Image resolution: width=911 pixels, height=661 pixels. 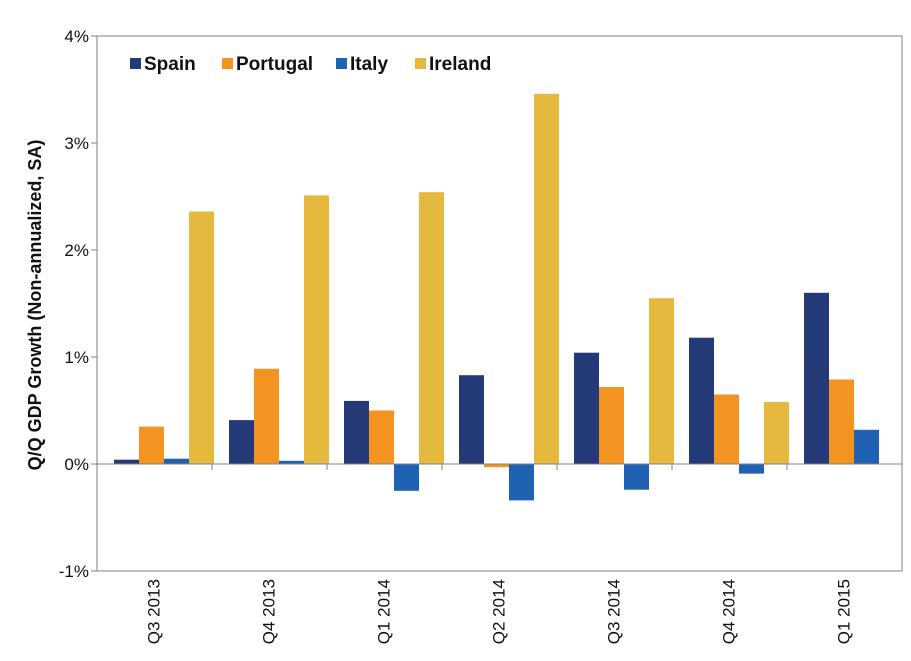 I want to click on x-tick-label: Q4 2013, so click(x=269, y=611).